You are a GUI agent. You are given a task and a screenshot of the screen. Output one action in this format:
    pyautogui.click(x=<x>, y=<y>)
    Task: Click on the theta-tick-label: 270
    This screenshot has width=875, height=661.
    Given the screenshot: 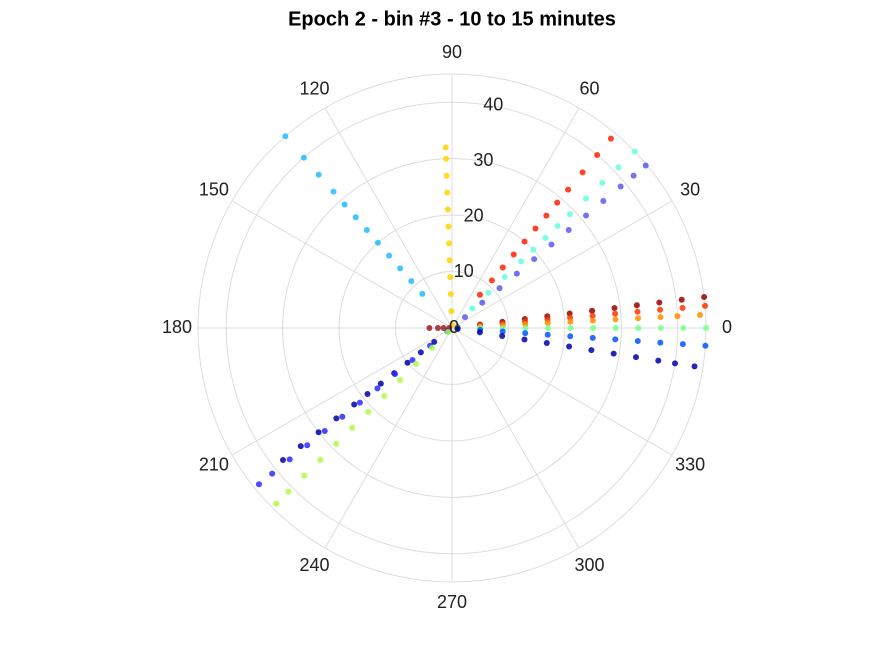 What is the action you would take?
    pyautogui.click(x=452, y=602)
    